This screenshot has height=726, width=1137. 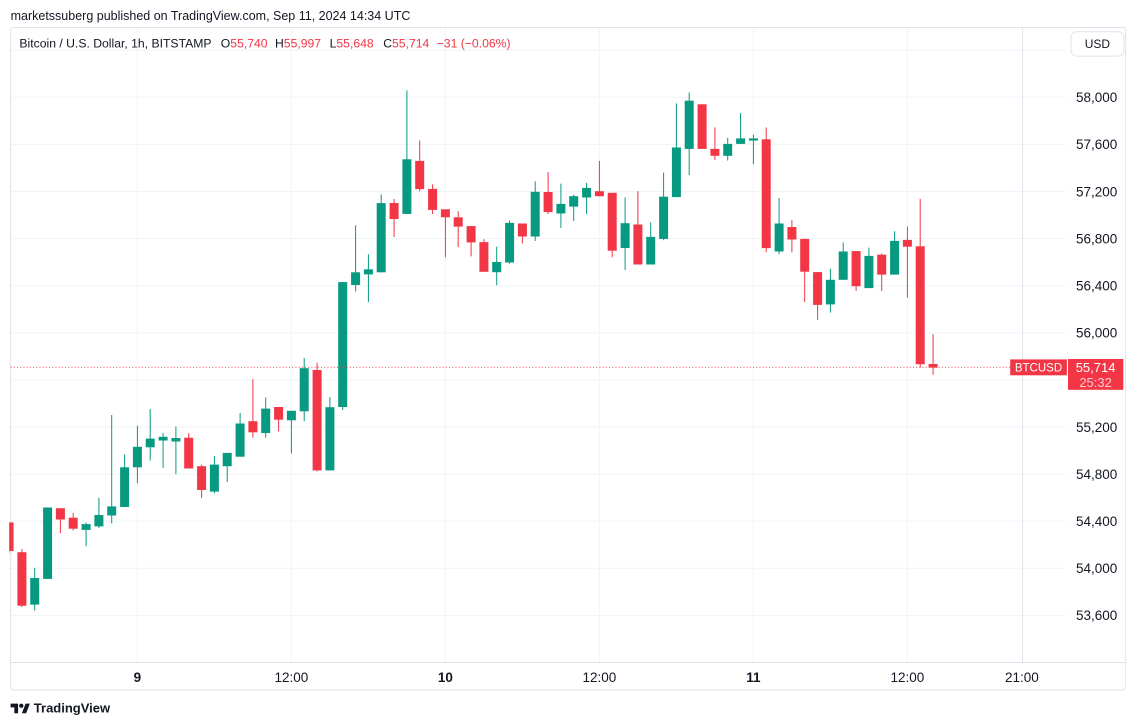 I want to click on svg-text: 54,000, so click(x=1096, y=568).